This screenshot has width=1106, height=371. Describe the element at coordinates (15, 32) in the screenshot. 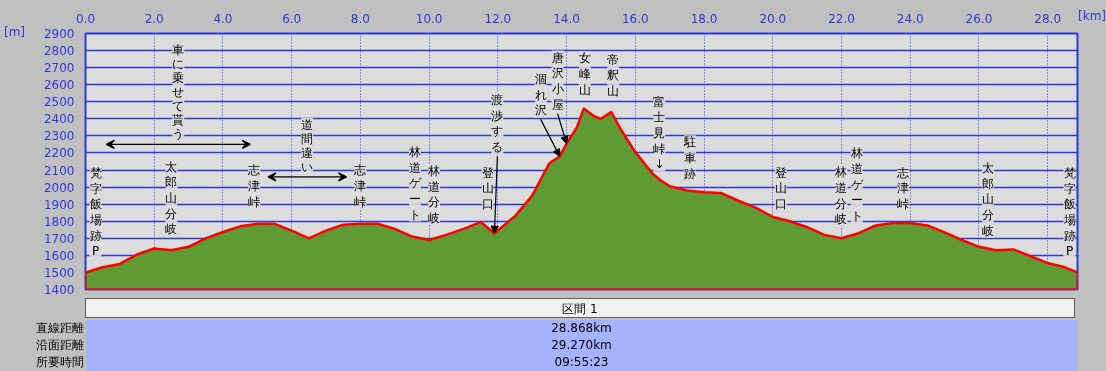

I see `y-axis-title: [m]` at that location.